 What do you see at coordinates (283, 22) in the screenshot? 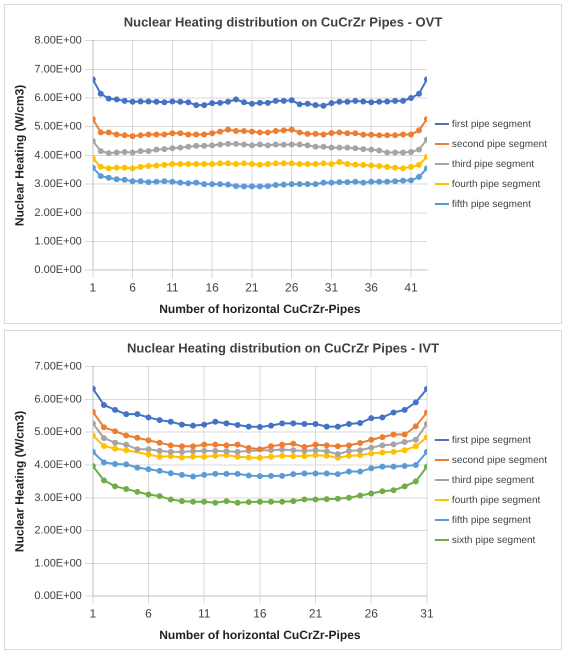
I see `chart-title: Nuclear Heating distribution on CuCrZr Pipes - OVT` at bounding box center [283, 22].